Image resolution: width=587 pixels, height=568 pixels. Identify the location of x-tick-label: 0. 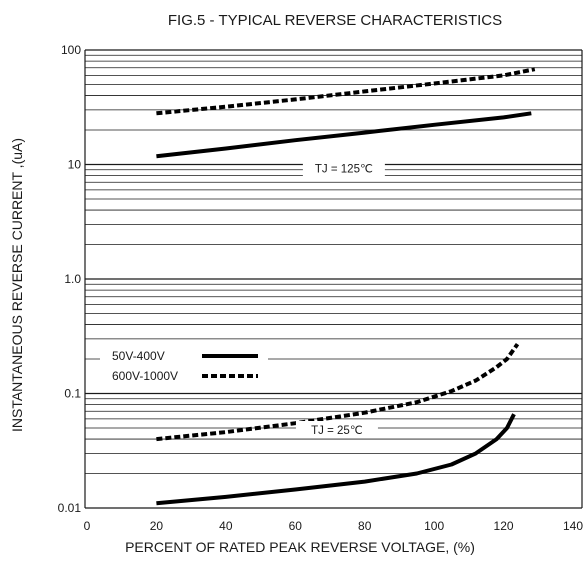
(87, 526).